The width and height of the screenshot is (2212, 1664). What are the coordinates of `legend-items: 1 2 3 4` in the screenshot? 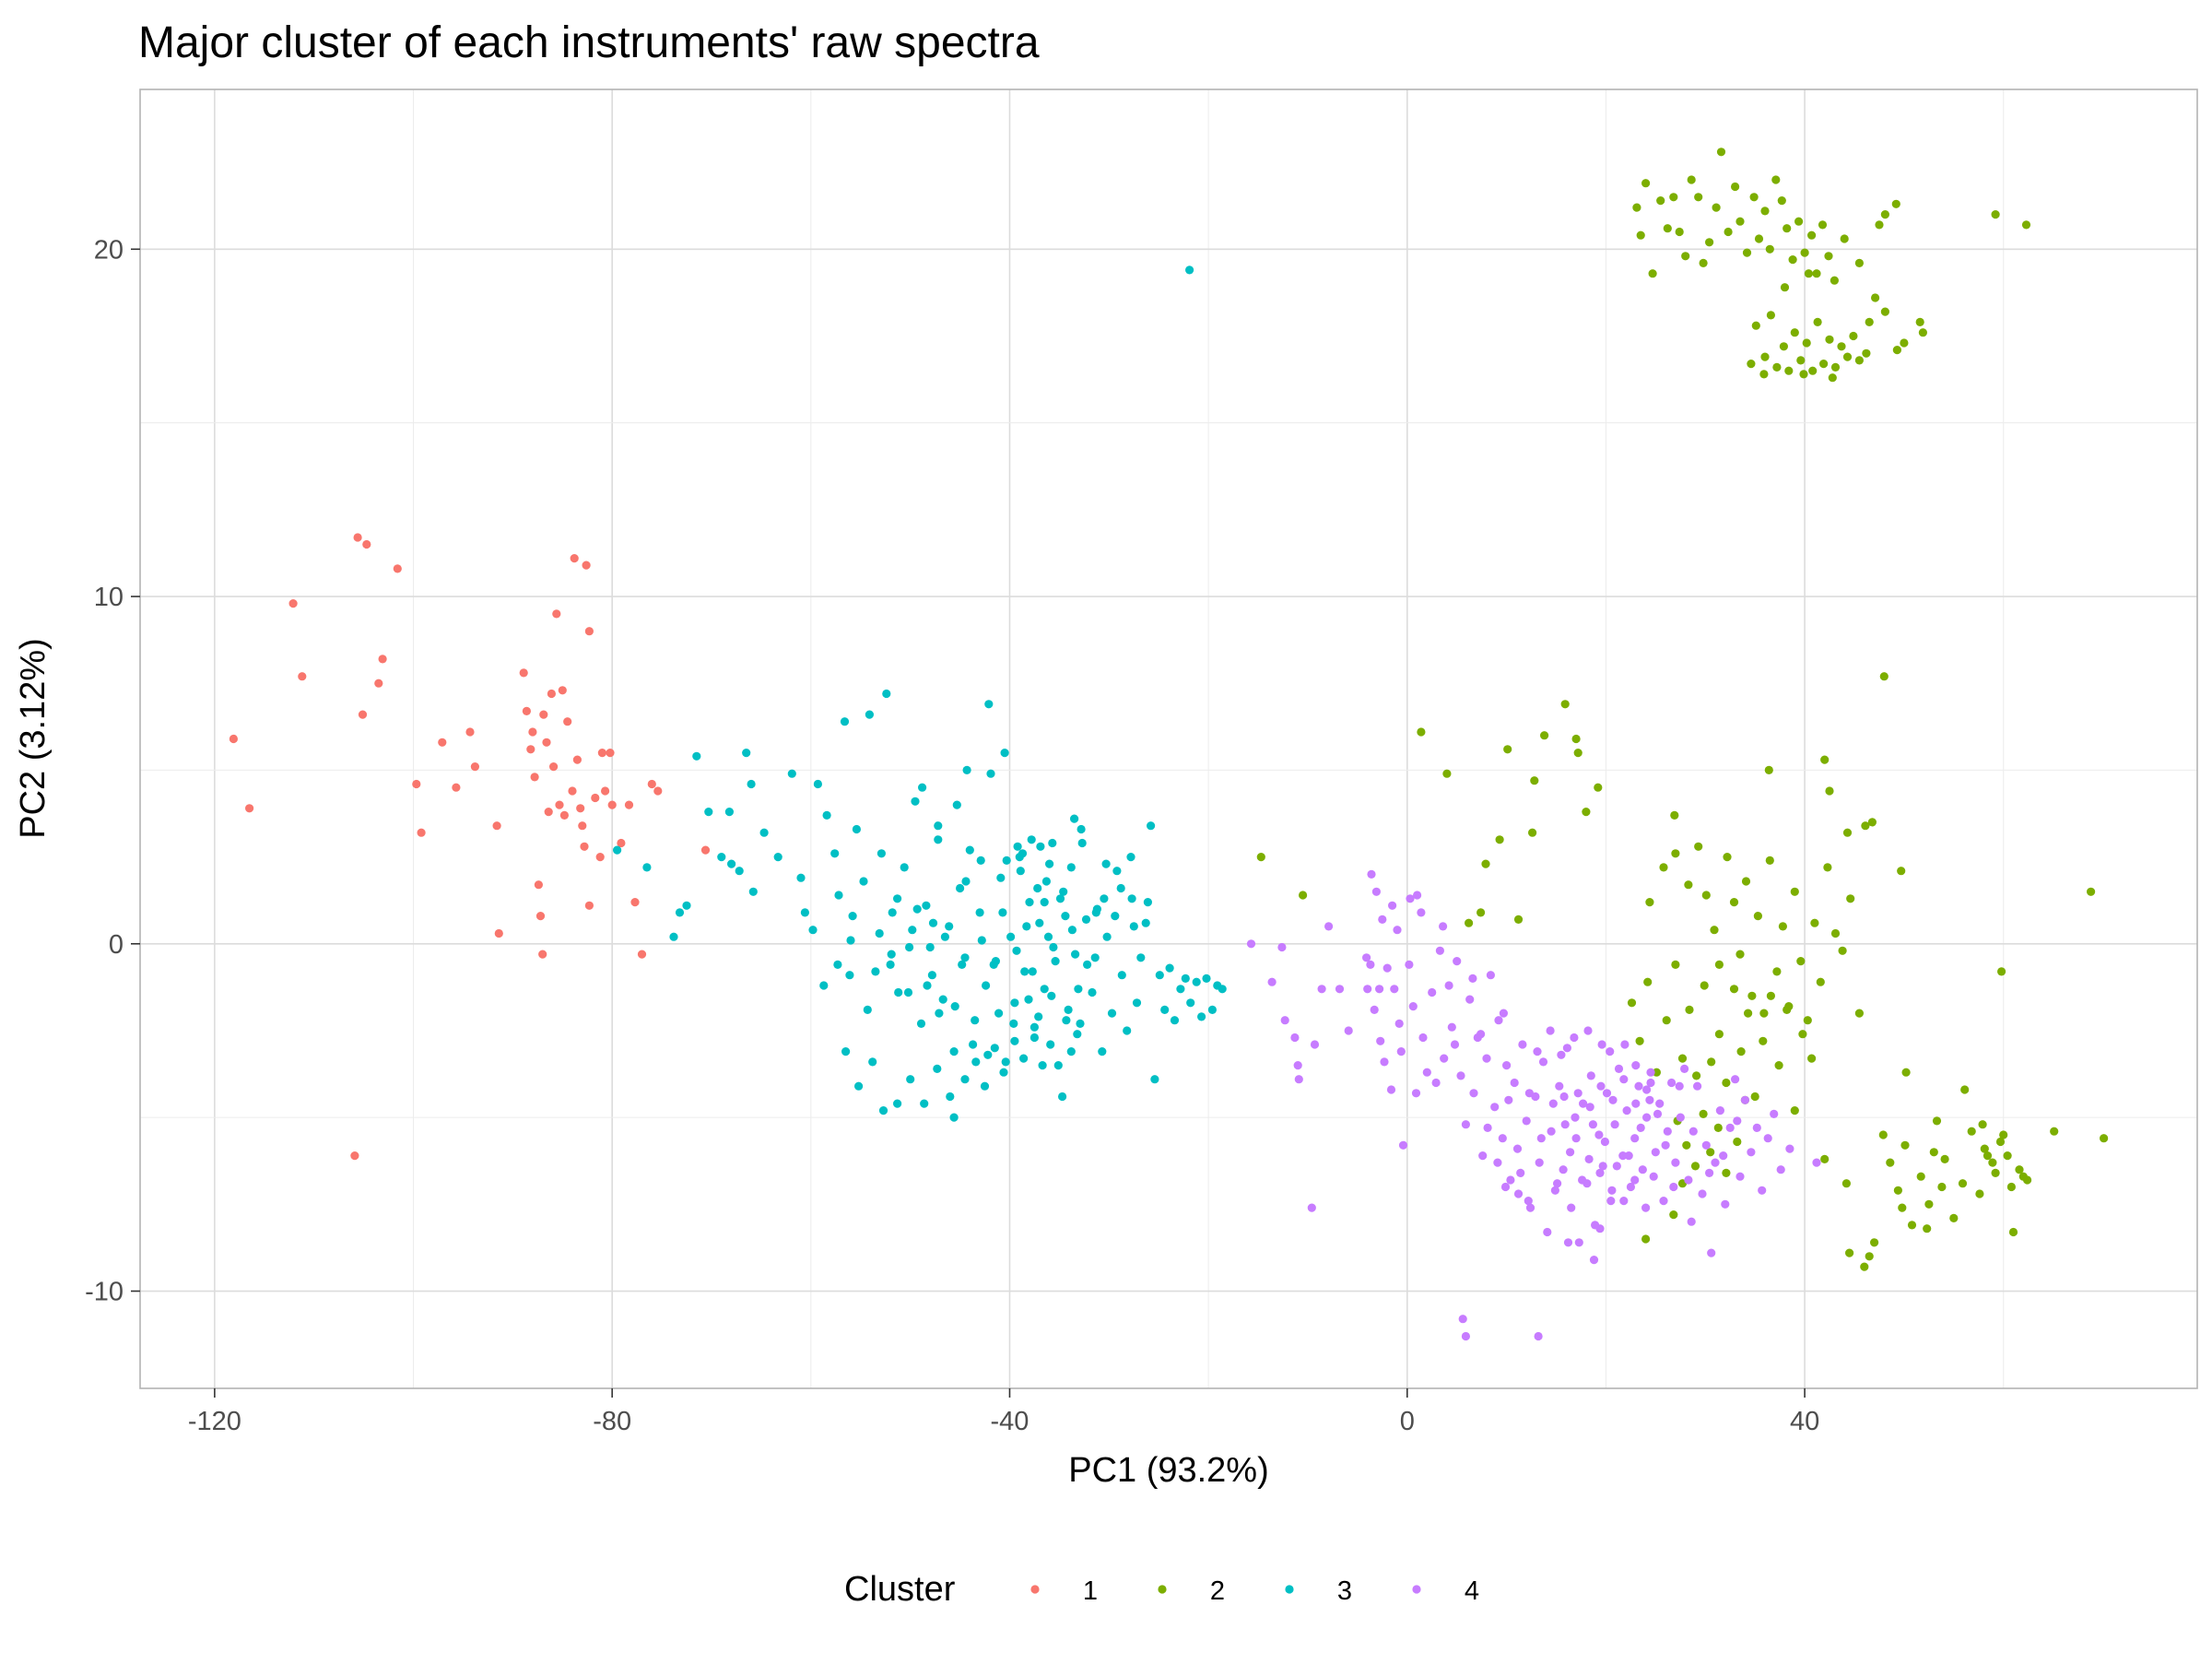 It's located at (1254, 1591).